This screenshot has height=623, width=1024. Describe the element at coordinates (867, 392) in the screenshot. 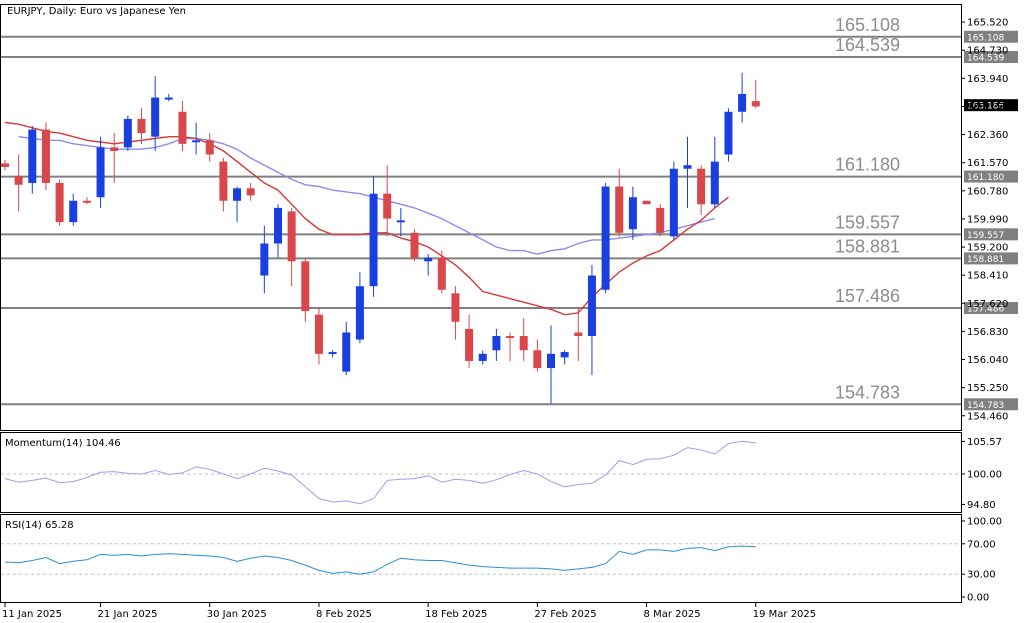

I see `level-label: 154.783` at that location.